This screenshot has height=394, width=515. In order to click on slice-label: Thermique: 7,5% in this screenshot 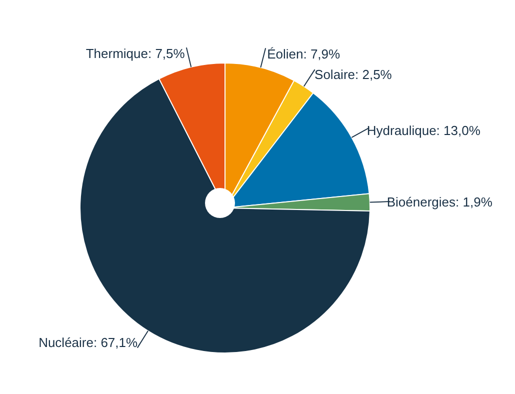, I will do `click(136, 53)`.